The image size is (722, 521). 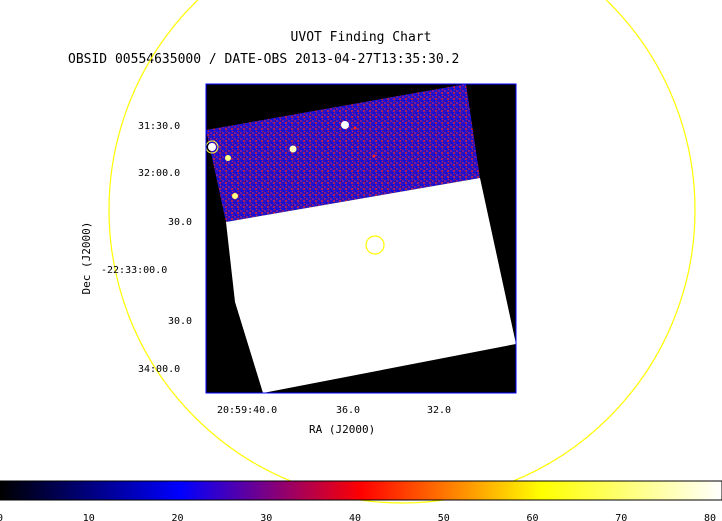 I want to click on colorbar-tick-label: 70, so click(x=621, y=517).